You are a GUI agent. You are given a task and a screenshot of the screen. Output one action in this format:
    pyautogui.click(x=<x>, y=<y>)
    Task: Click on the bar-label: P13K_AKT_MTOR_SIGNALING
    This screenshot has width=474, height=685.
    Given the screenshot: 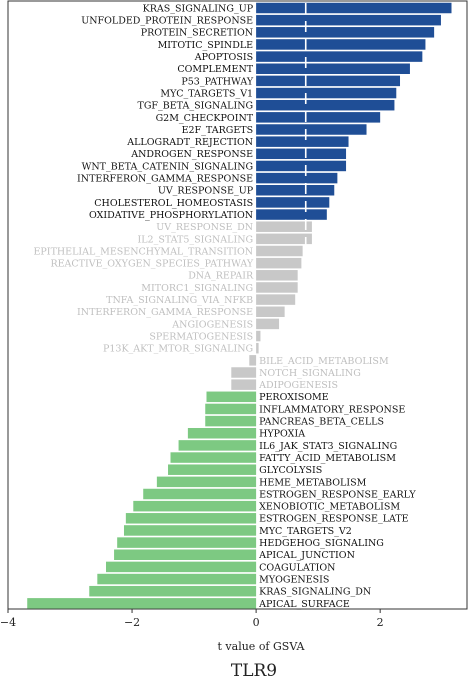 What is the action you would take?
    pyautogui.click(x=178, y=349)
    